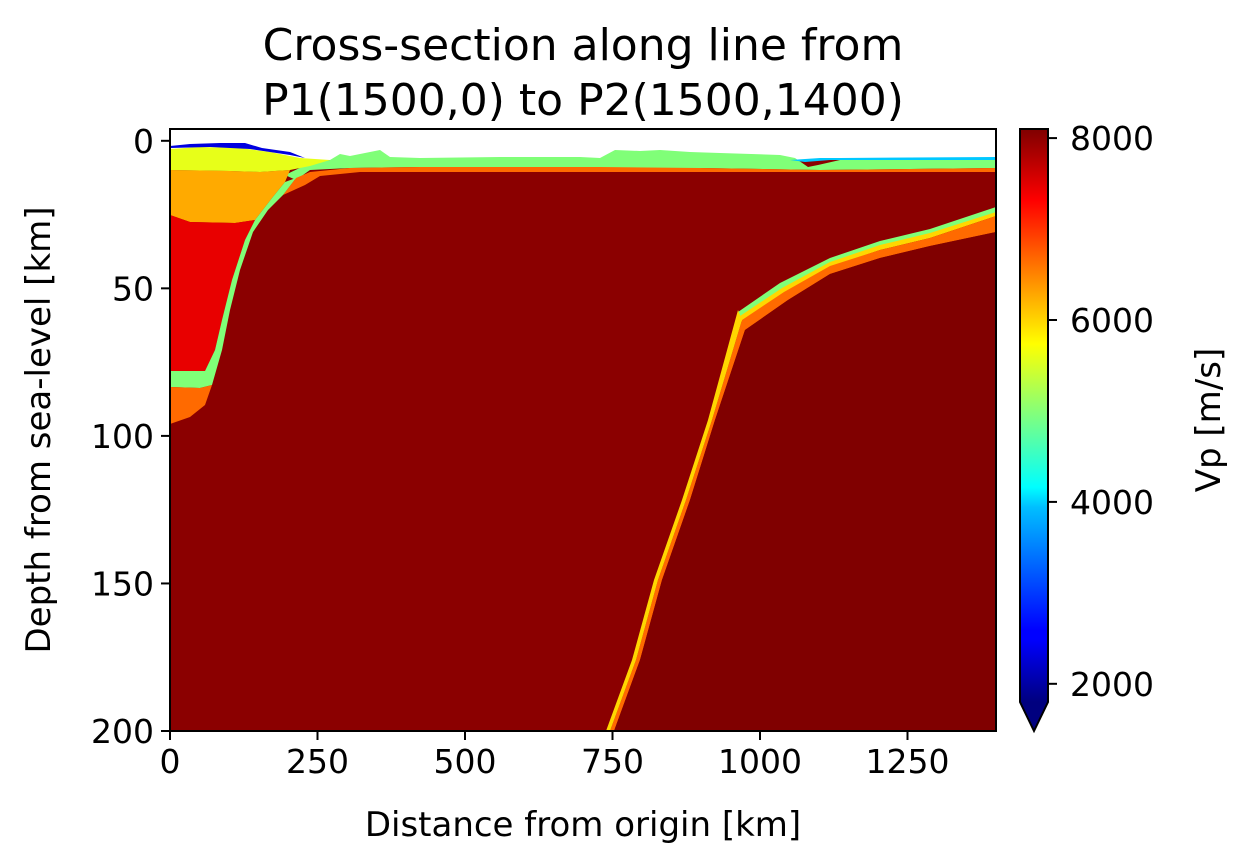 Image resolution: width=1246 pixels, height=864 pixels. Describe the element at coordinates (674, 520) in the screenshot. I see `slab-leading-yellow` at that location.